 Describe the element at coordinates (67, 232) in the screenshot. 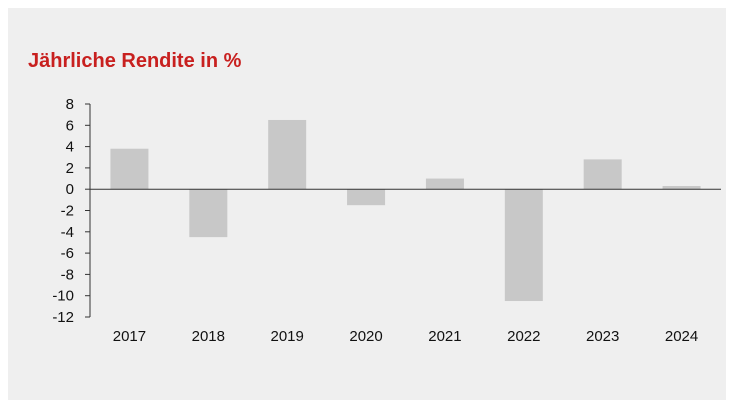

I see `y-tick-label: -4` at that location.